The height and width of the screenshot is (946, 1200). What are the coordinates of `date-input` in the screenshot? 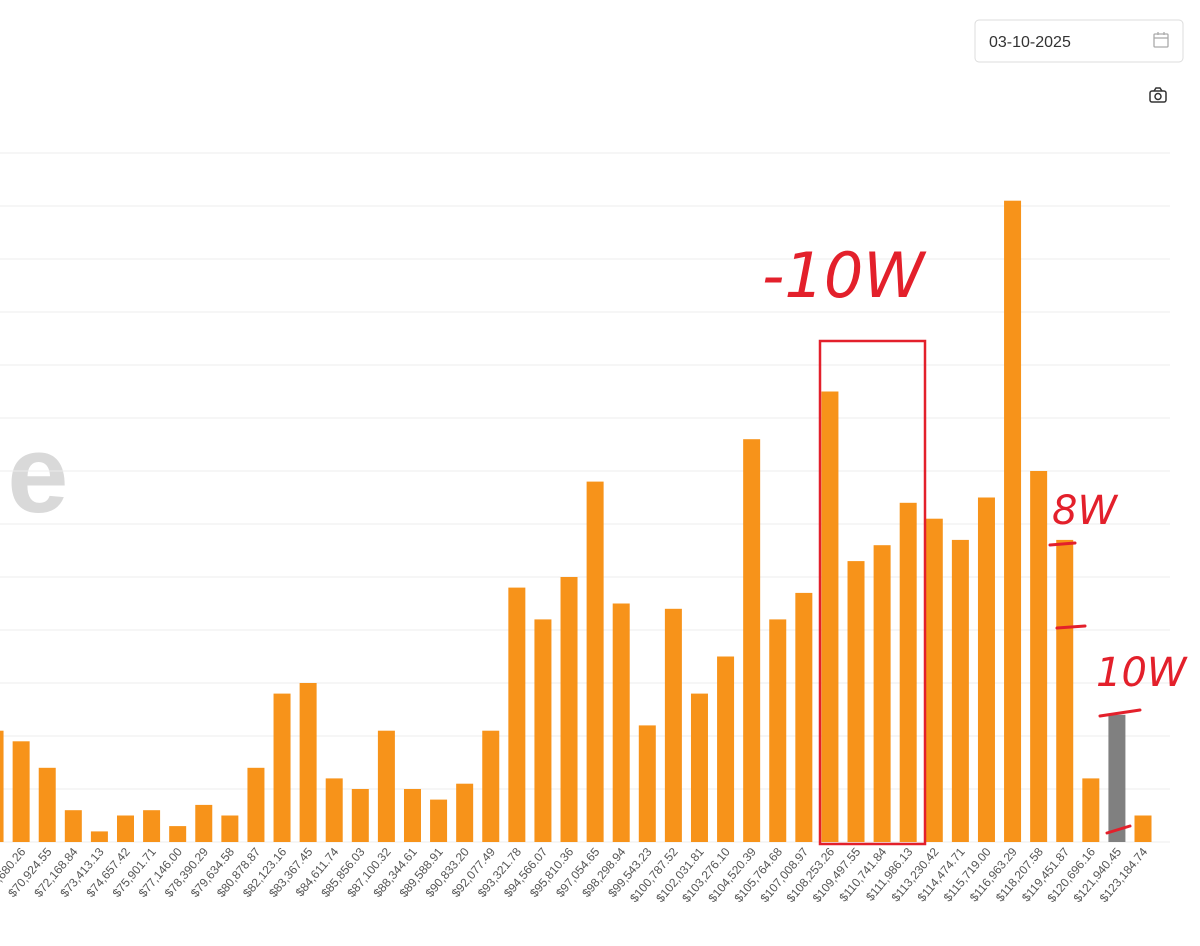 It's located at (1079, 41).